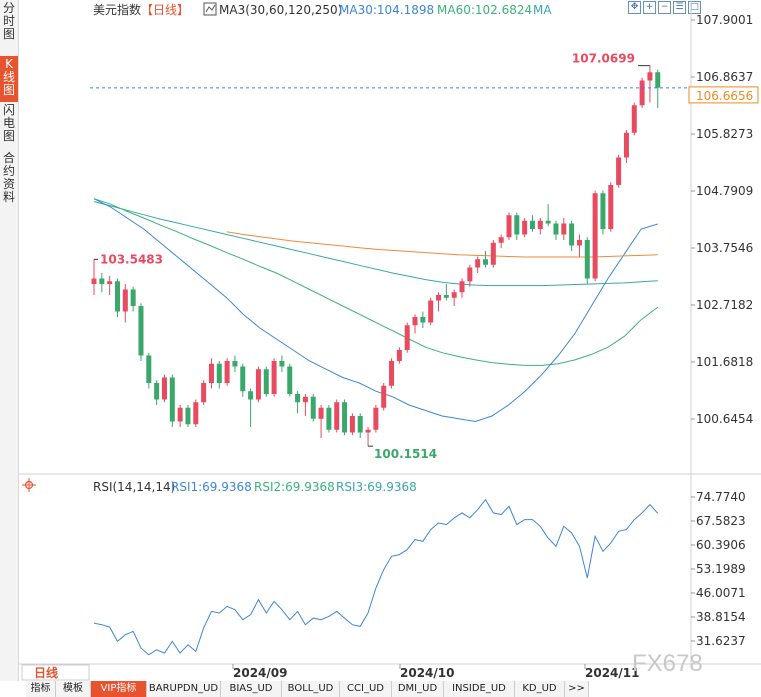  Describe the element at coordinates (375, 244) in the screenshot. I see `ma120-line` at that location.